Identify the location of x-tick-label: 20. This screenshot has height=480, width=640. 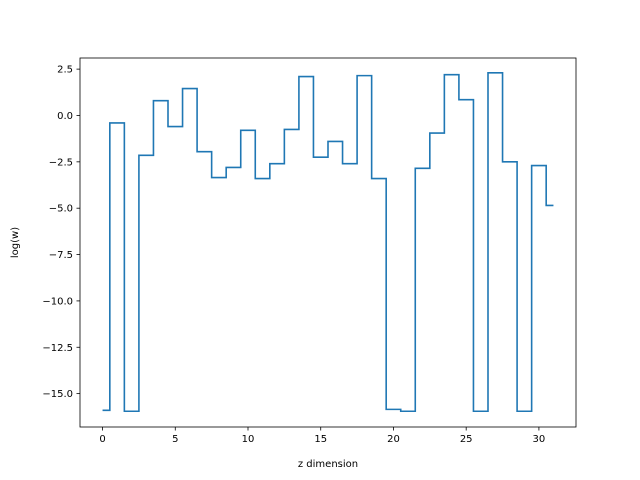
(393, 439).